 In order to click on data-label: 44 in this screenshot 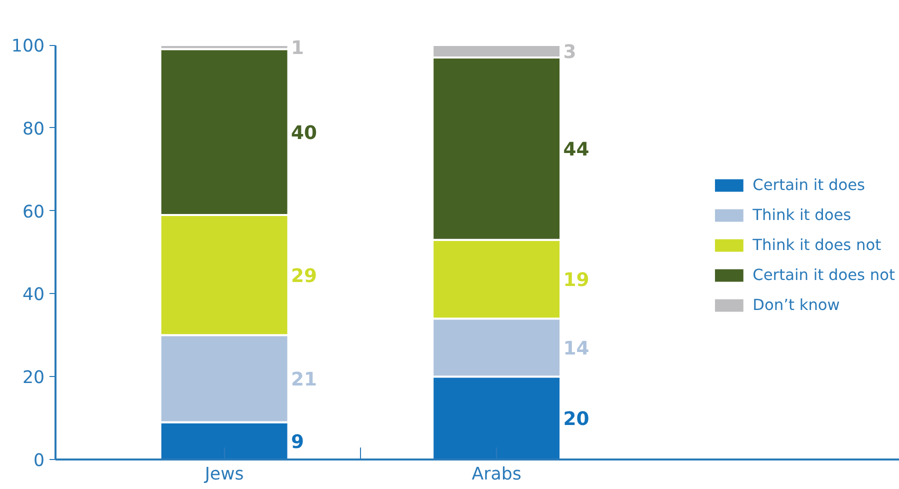, I will do `click(576, 150)`.